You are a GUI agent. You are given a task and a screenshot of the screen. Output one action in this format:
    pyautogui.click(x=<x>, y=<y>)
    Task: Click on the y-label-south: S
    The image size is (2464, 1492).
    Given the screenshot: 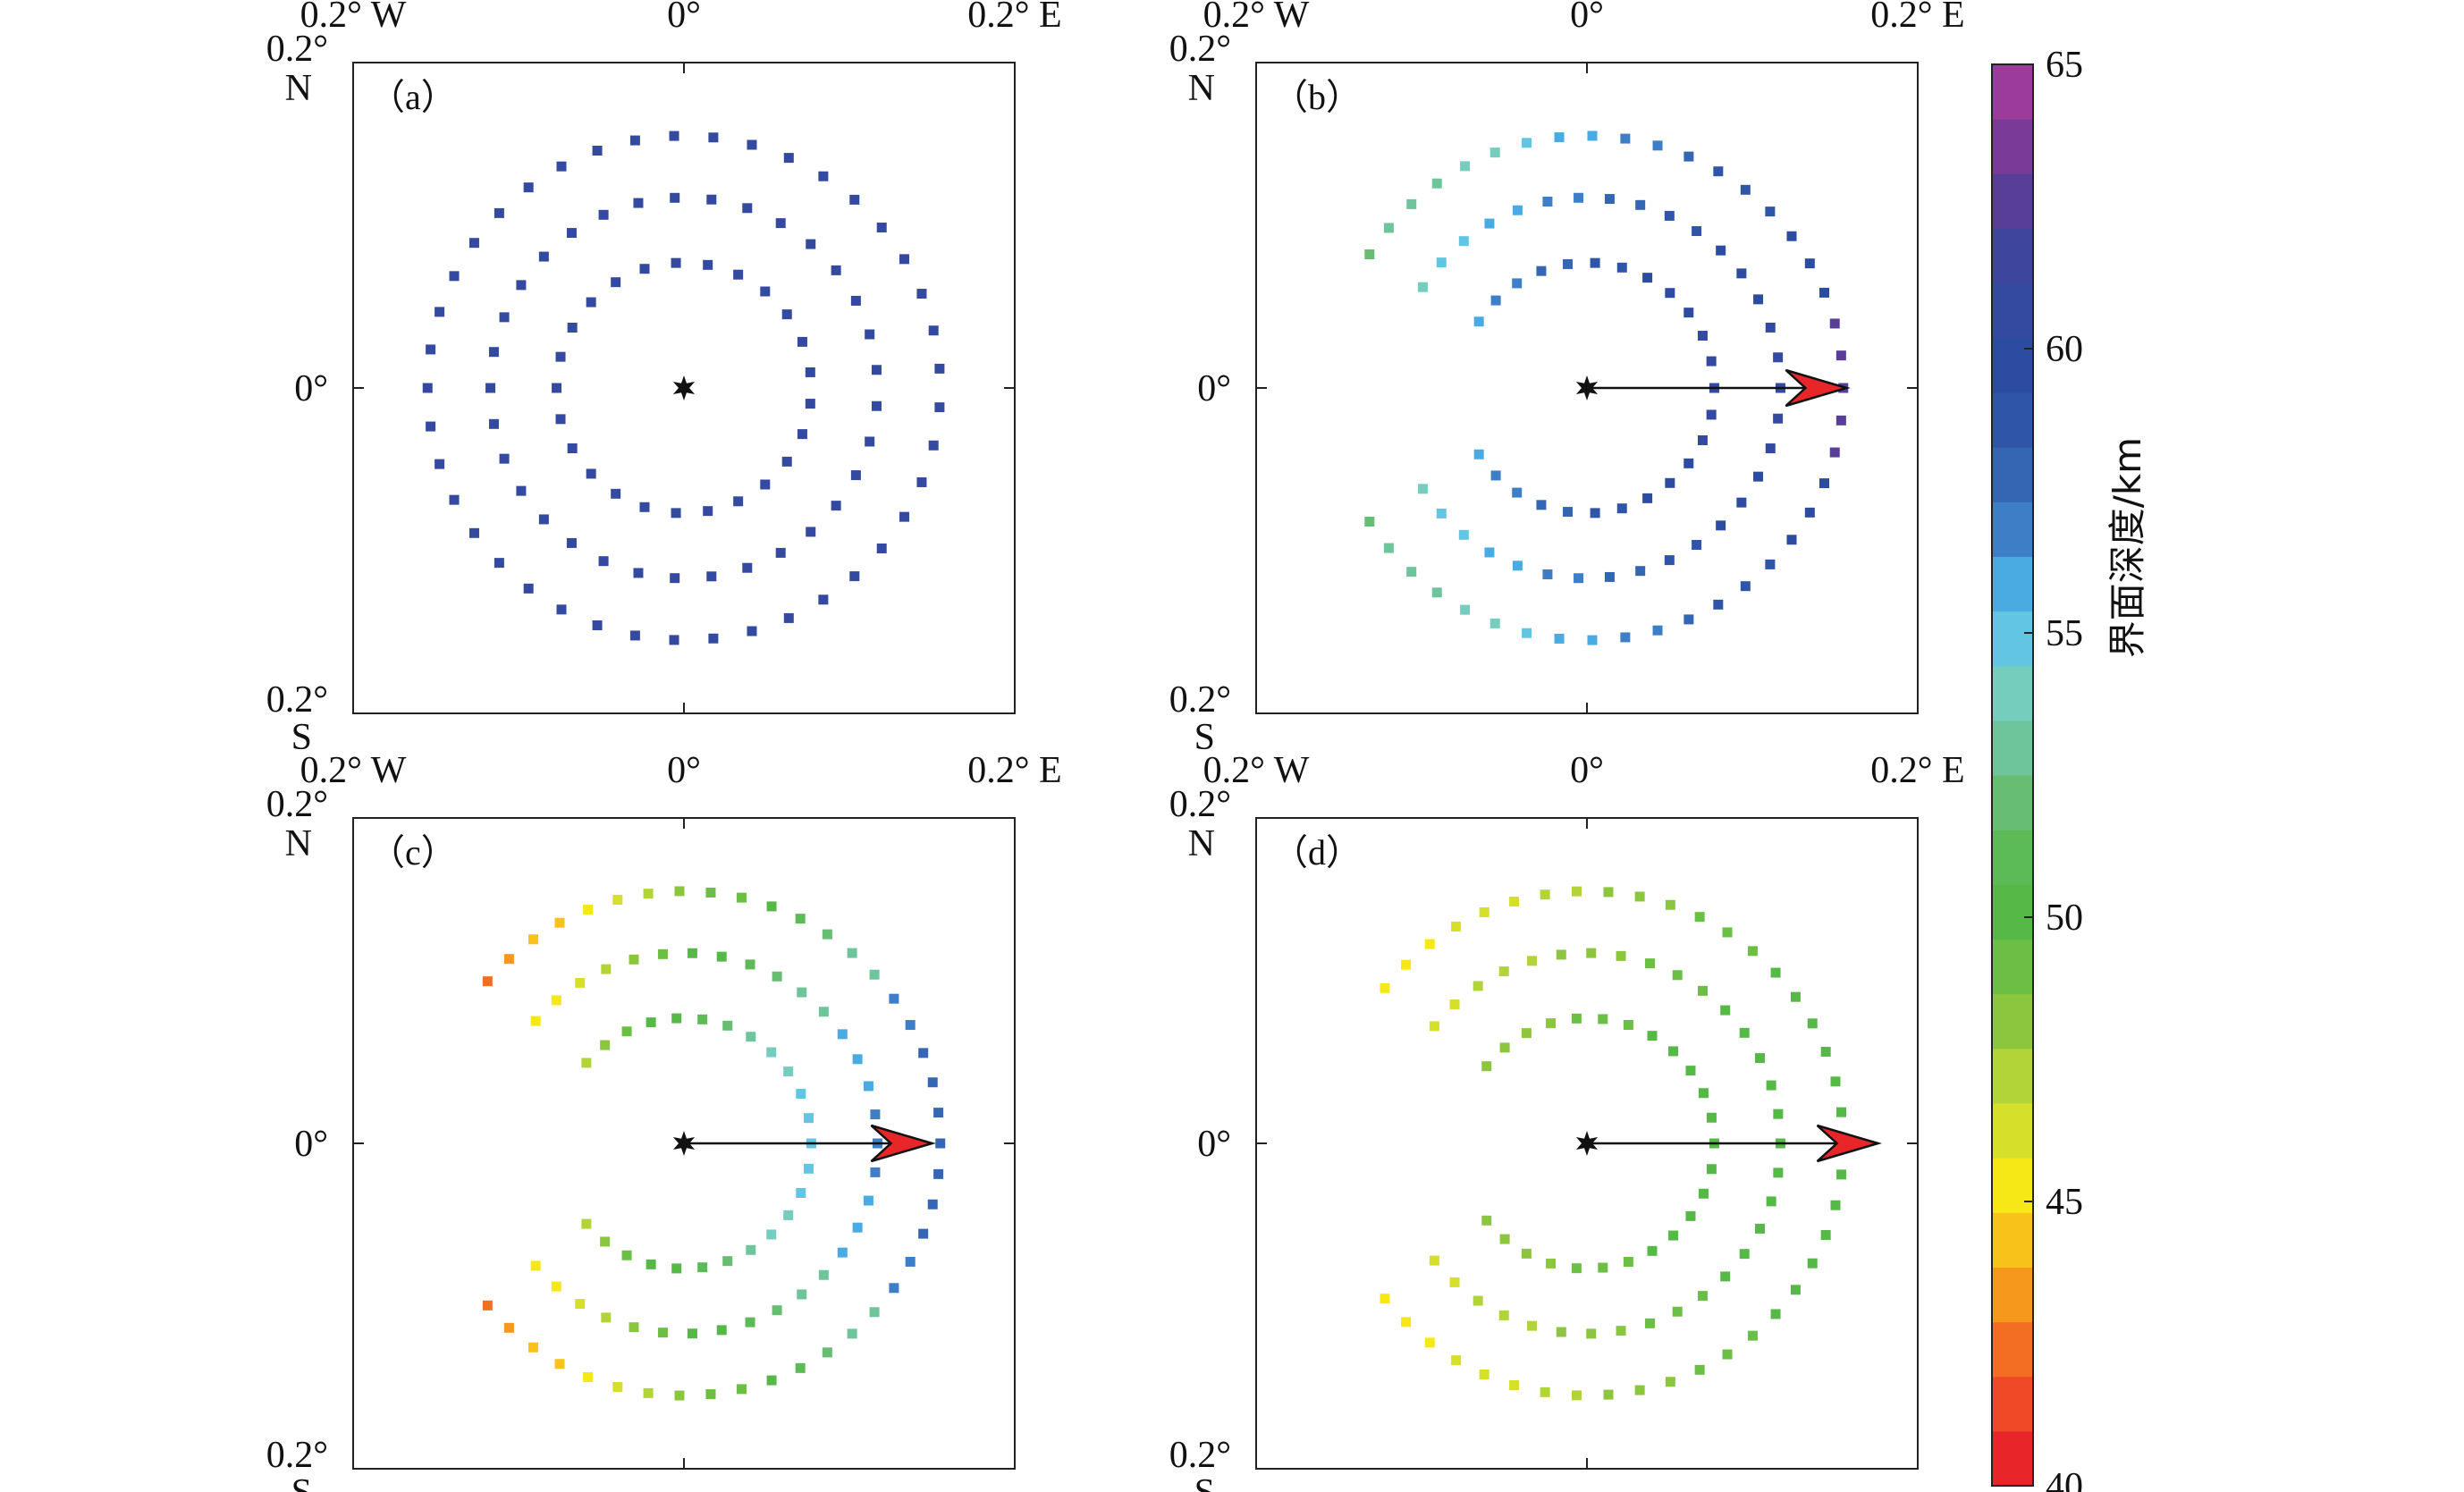 What is the action you would take?
    pyautogui.click(x=1204, y=1482)
    